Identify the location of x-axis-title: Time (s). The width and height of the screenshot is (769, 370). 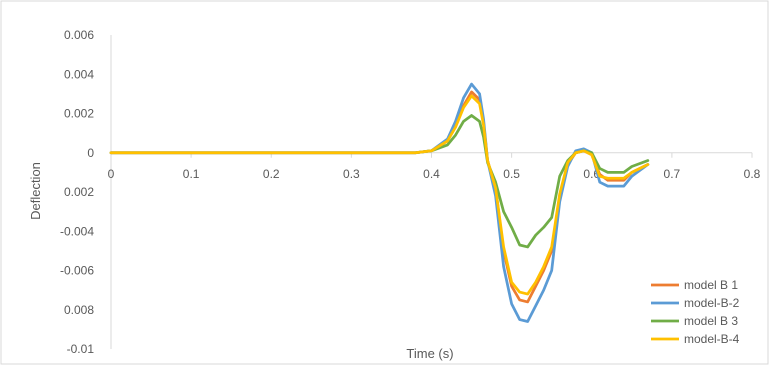
(429, 353).